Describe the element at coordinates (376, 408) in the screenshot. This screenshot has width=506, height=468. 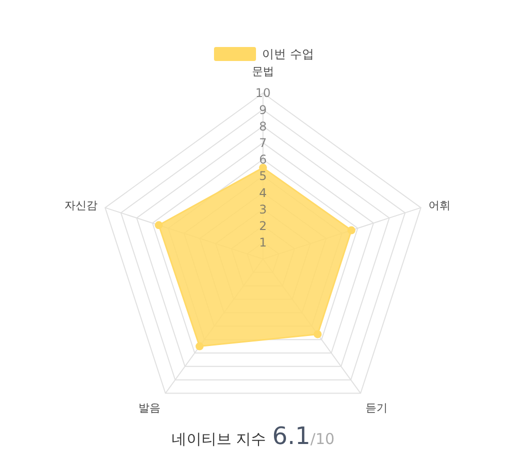
I see `spoke-label: 듣기` at that location.